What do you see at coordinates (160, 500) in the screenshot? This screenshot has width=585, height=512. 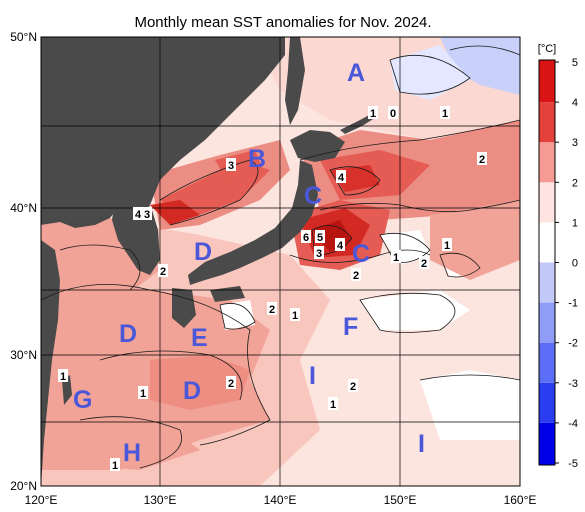 I see `lon-label: 130°E` at bounding box center [160, 500].